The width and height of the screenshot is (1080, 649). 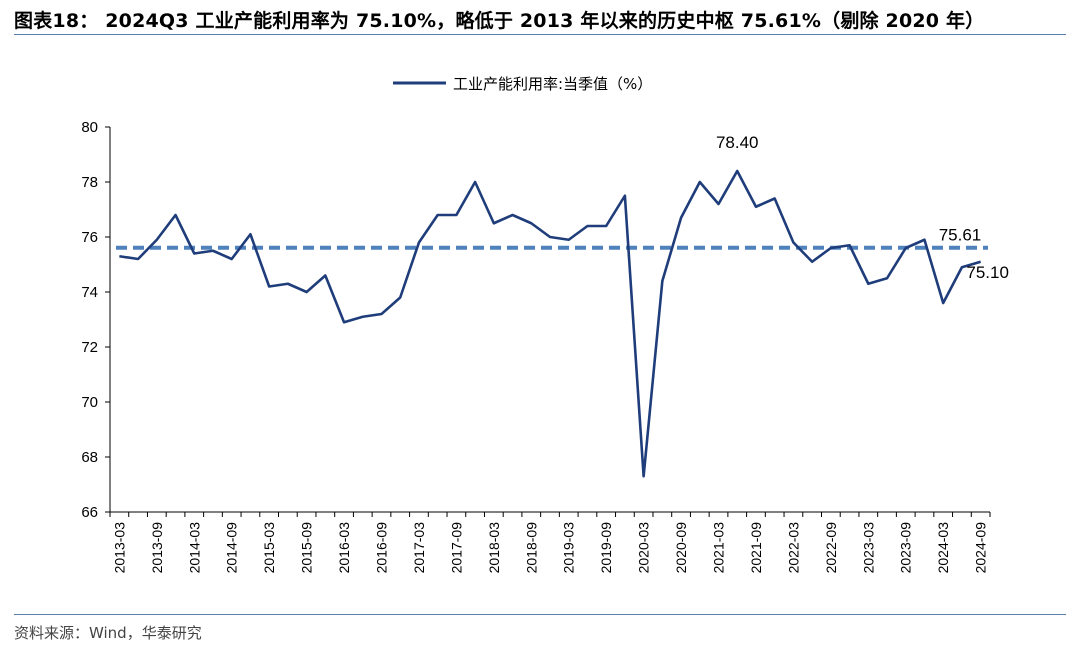 I want to click on x-tick-label: 2022-03, so click(x=793, y=548).